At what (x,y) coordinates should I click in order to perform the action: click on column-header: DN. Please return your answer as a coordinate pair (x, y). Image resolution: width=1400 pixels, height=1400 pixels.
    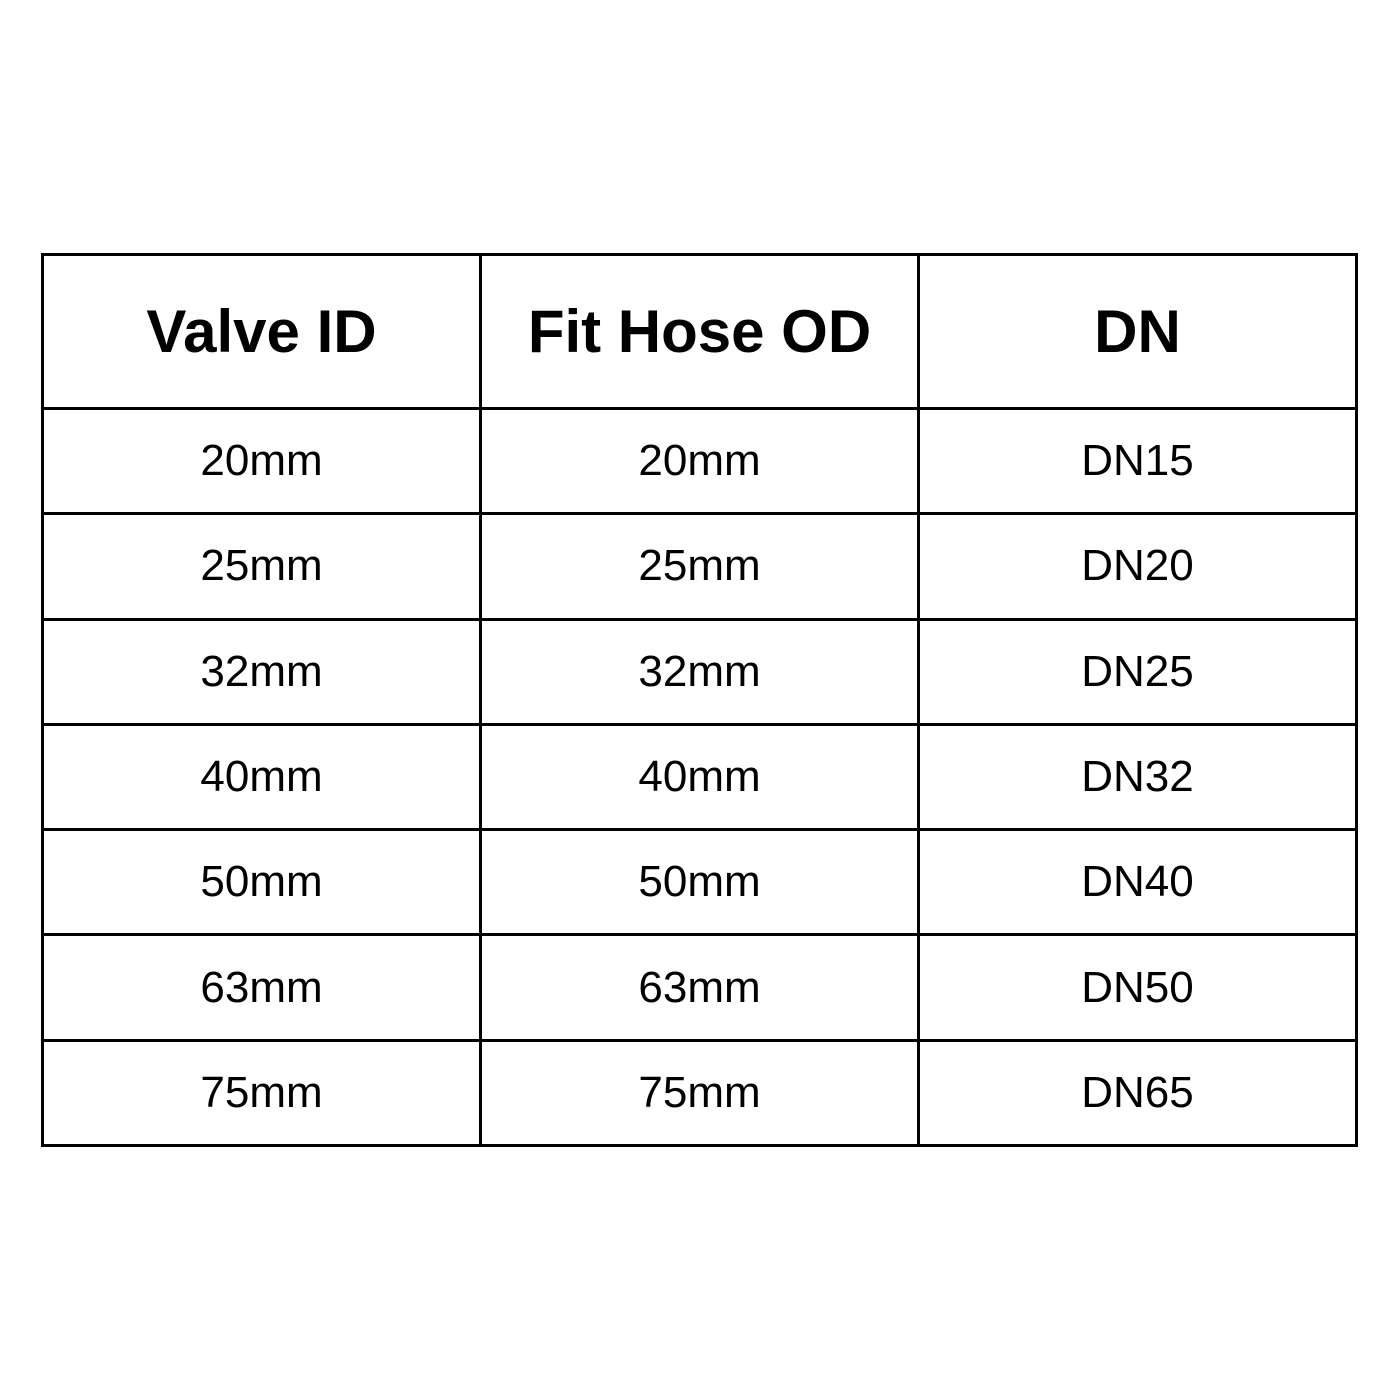
    Looking at the image, I should click on (1137, 331).